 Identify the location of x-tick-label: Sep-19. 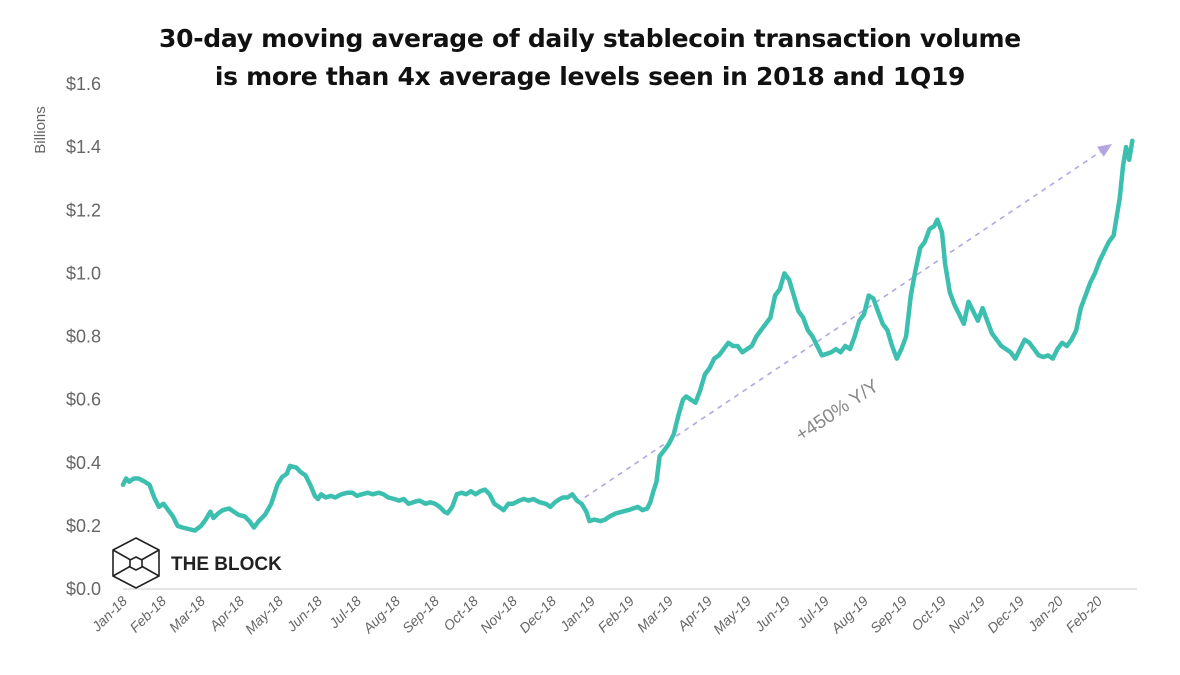
(888, 614).